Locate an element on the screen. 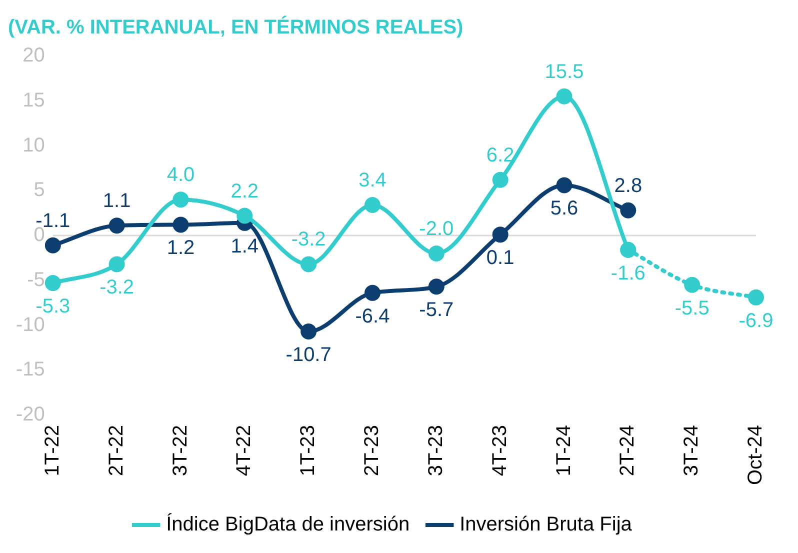  x-tick-label: 3T-23 is located at coordinates (435, 450).